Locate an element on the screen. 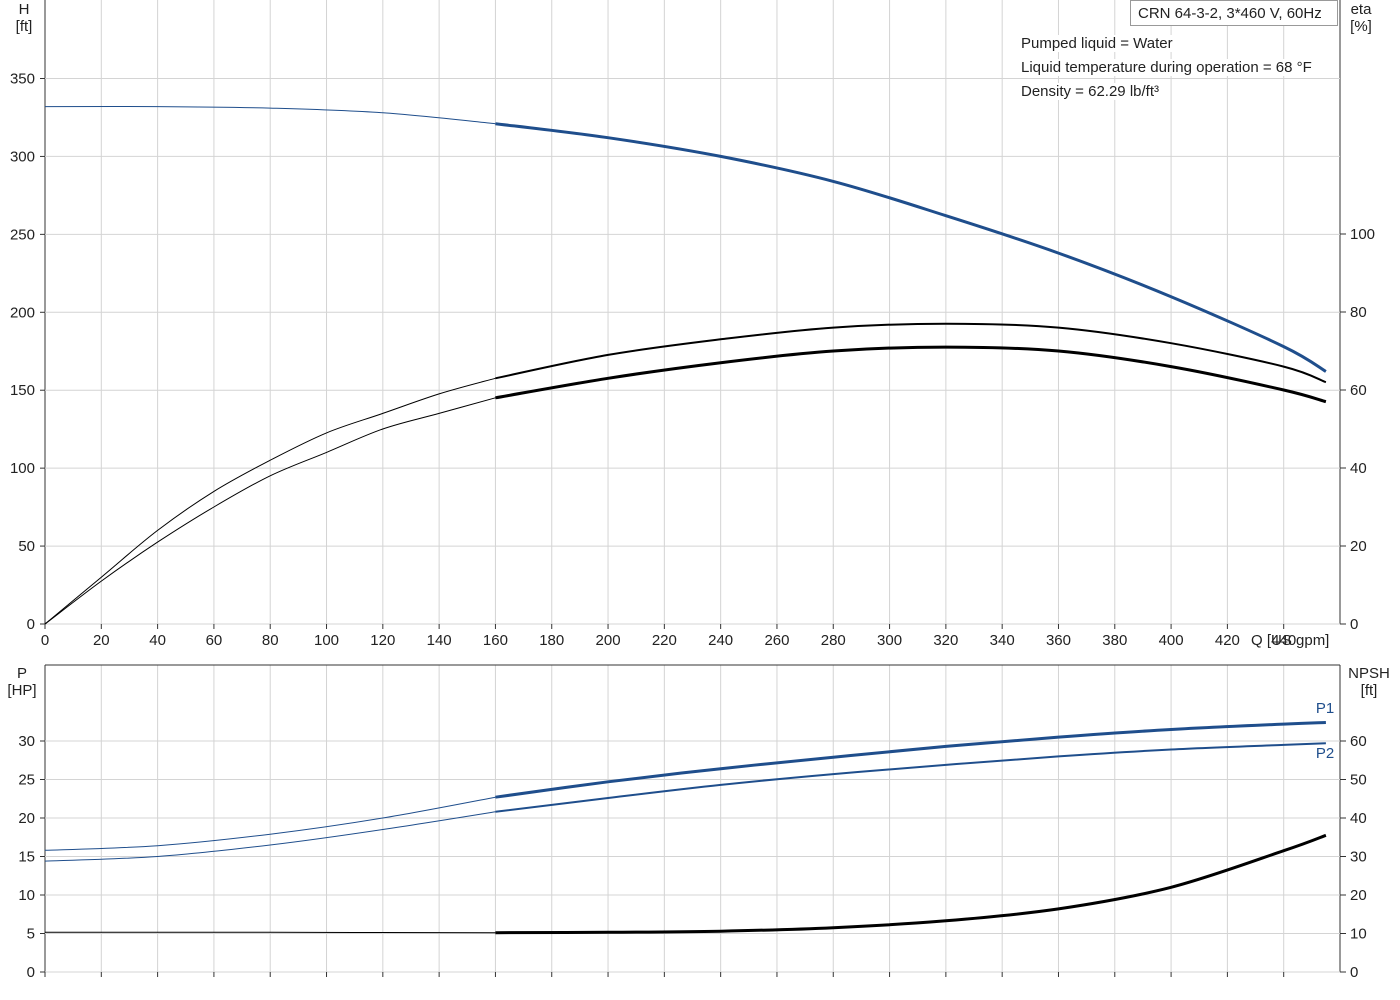 This screenshot has width=1400, height=1000. x-tick-label: 340 is located at coordinates (1002, 640).